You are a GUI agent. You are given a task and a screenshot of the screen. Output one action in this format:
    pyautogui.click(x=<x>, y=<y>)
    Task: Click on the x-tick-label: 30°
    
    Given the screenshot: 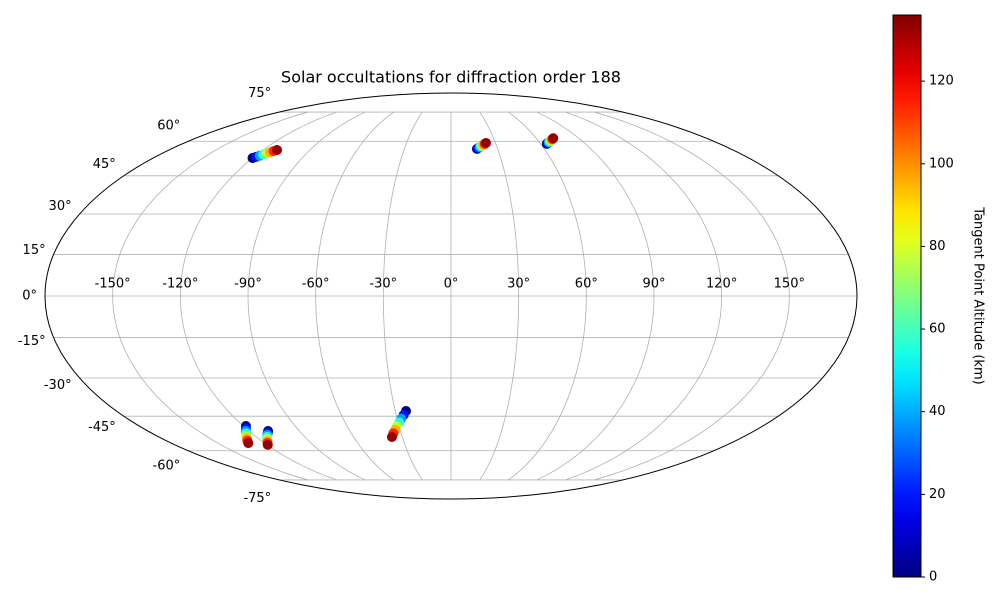 What is the action you would take?
    pyautogui.click(x=518, y=284)
    